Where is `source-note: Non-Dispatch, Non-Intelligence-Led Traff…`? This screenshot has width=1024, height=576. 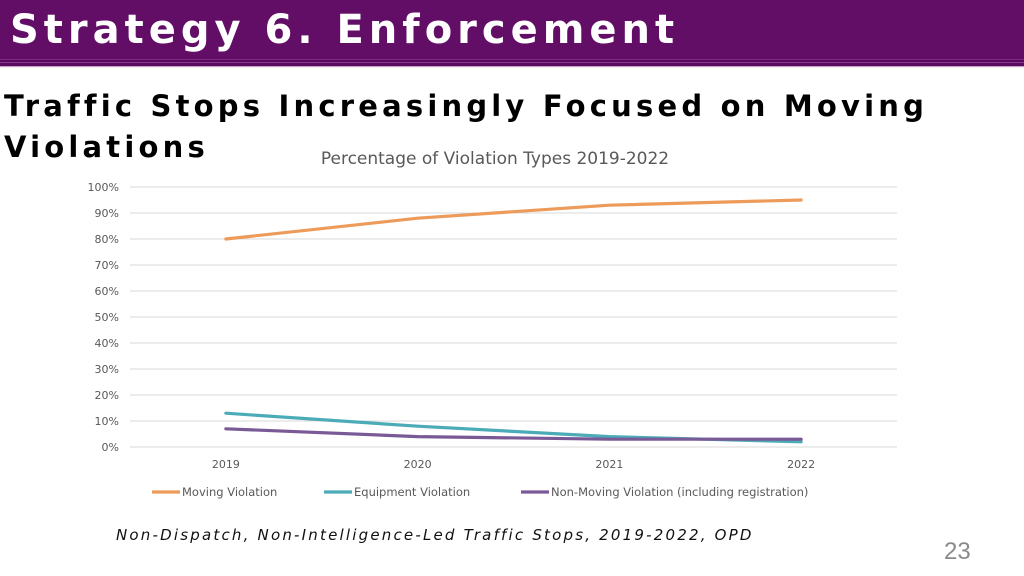
source-note: Non-Dispatch, Non-Intelligence-Led Traff… is located at coordinates (435, 535).